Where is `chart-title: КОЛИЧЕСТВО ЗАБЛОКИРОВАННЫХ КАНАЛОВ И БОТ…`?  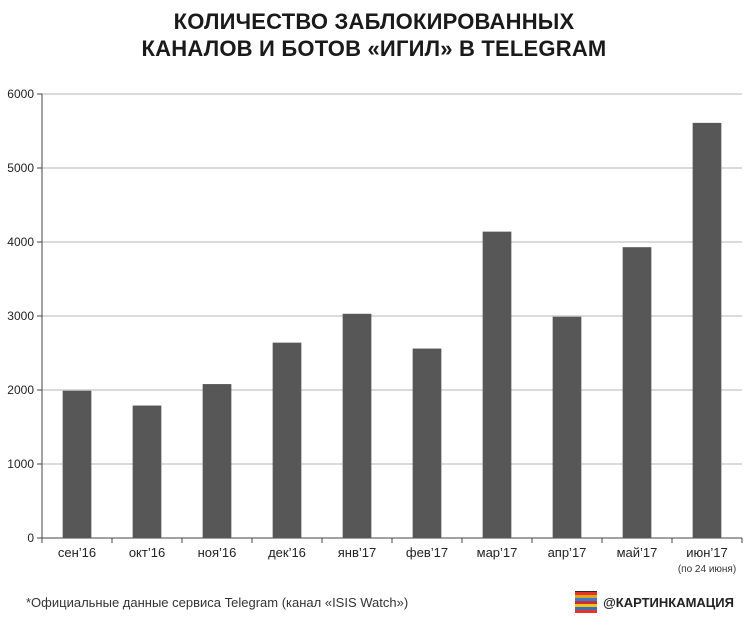 chart-title: КОЛИЧЕСТВО ЗАБЛОКИРОВАННЫХ КАНАЛОВ И БОТ… is located at coordinates (374, 35).